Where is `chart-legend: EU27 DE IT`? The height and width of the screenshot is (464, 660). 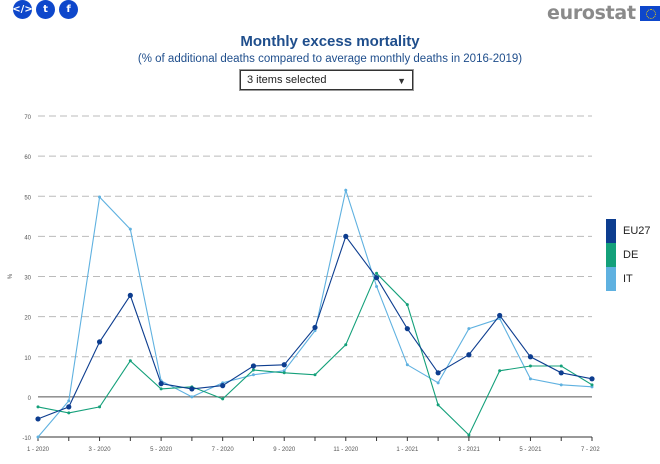 chart-legend: EU27 DE IT is located at coordinates (628, 255).